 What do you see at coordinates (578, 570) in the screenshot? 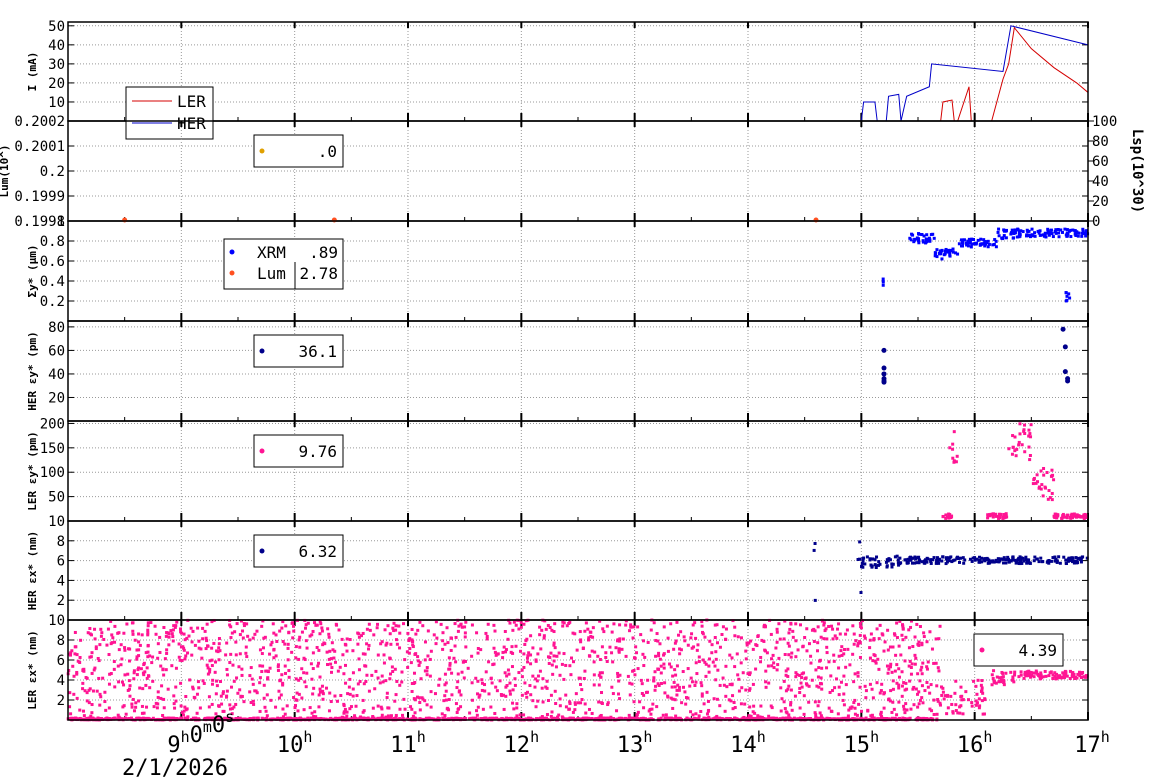
I see `panel-frame` at bounding box center [578, 570].